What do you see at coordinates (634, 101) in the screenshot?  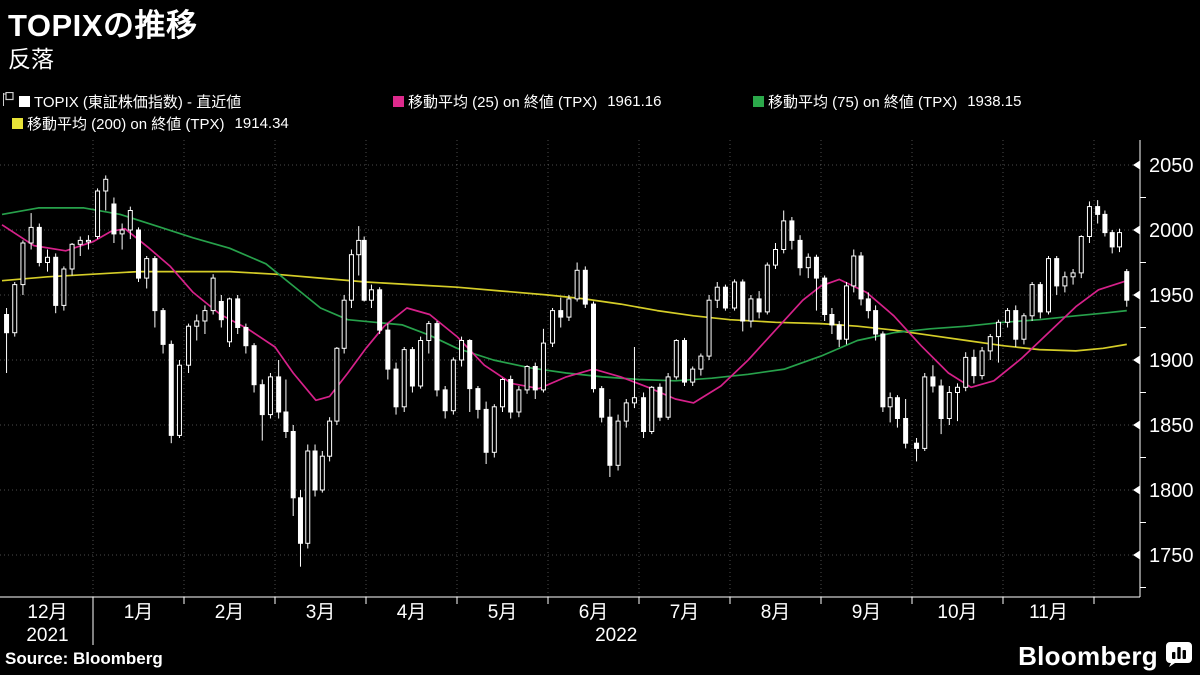 I see `legend-value: 1961.16` at bounding box center [634, 101].